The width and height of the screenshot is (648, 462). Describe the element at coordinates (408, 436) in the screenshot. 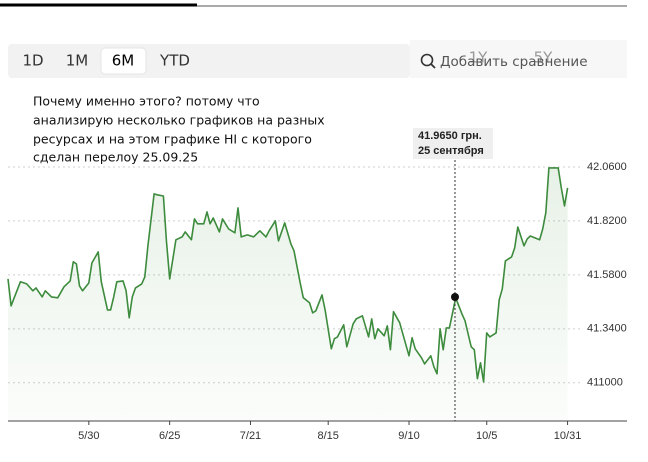

I see `x-tick-label: 9/10` at that location.